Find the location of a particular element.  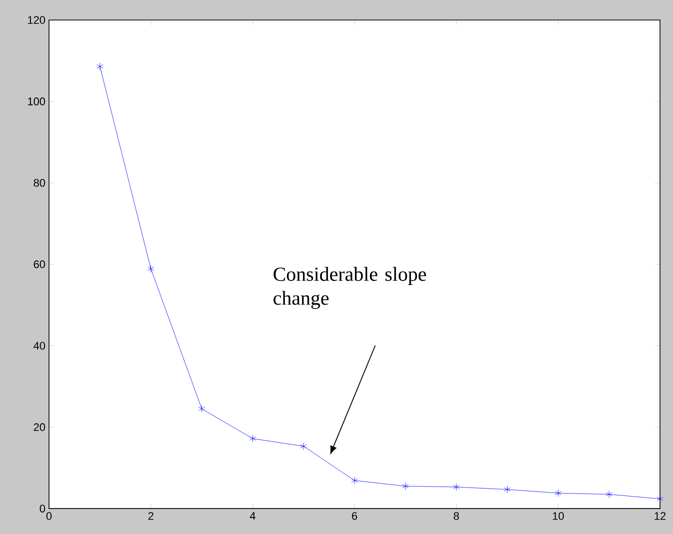

x-tick-label: 8 is located at coordinates (456, 516).